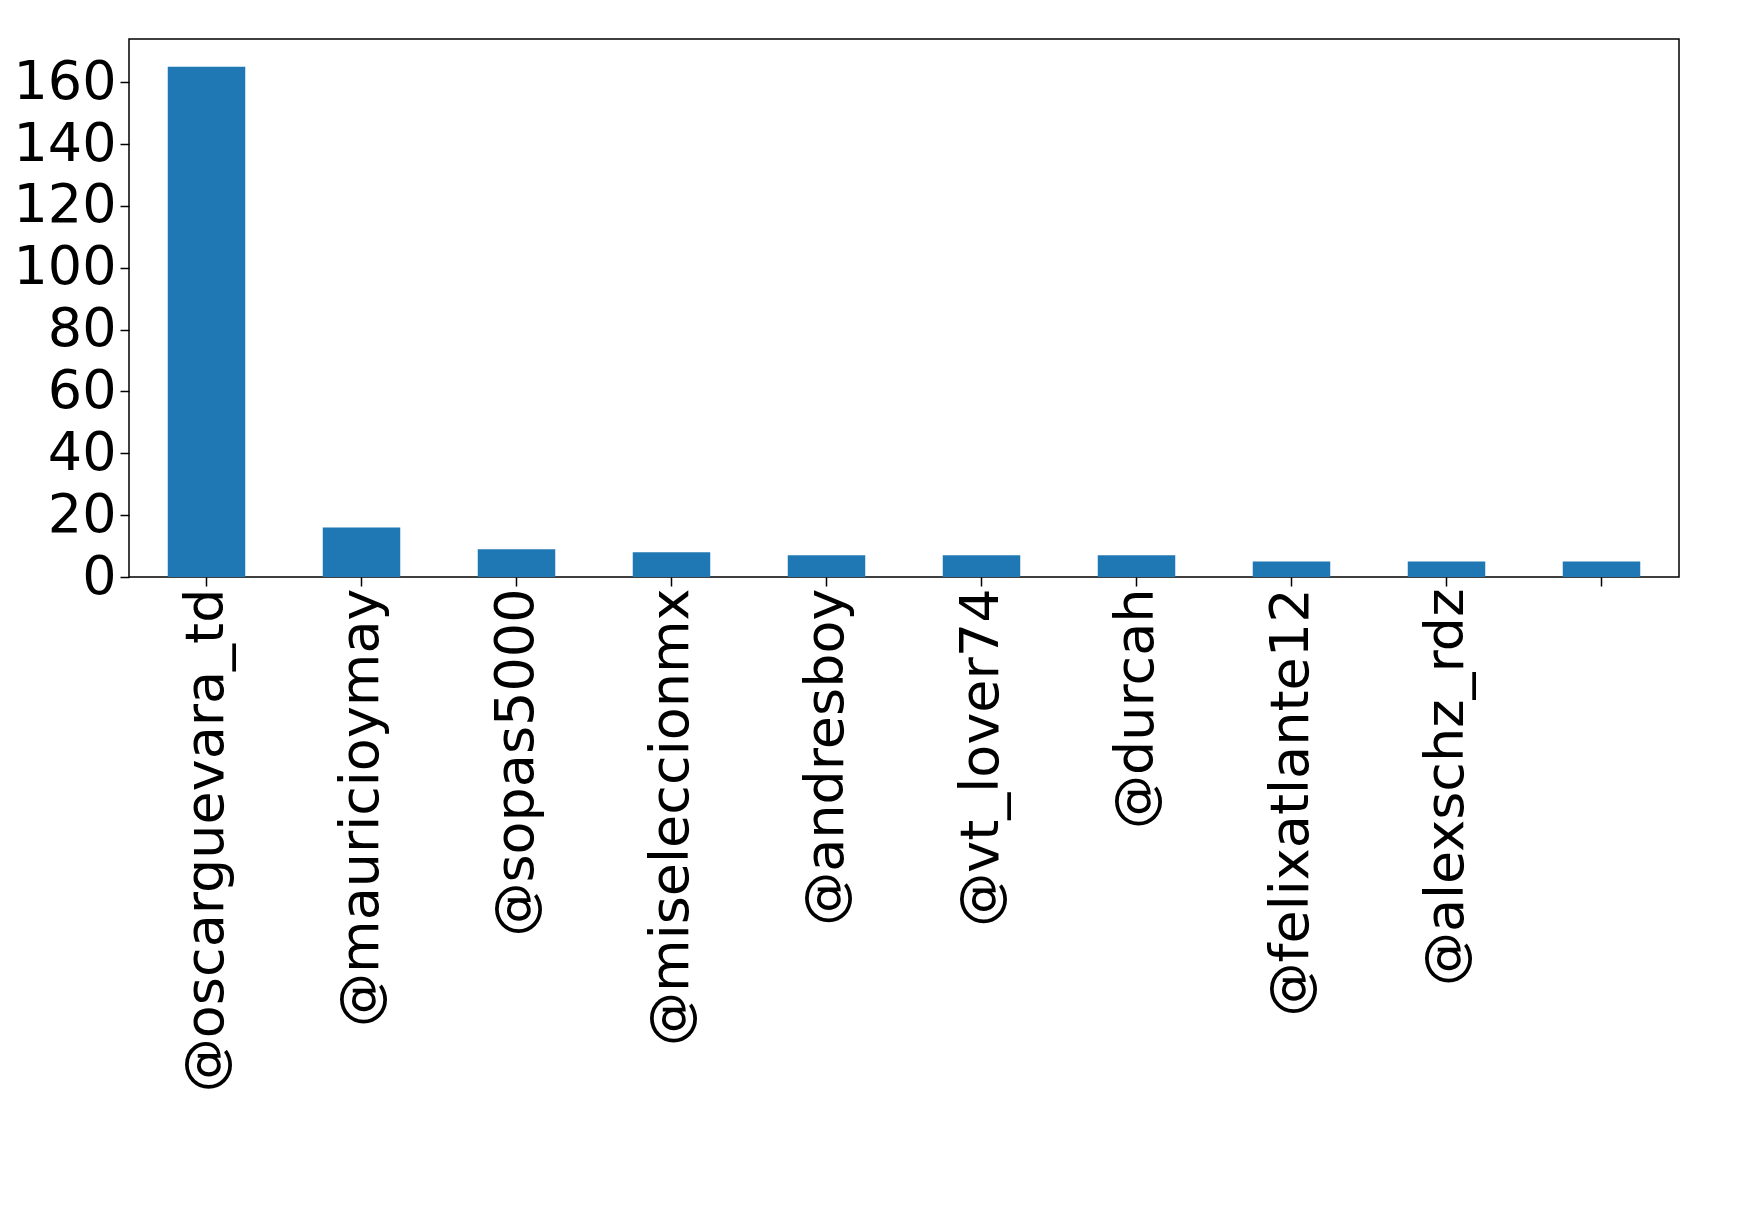 The image size is (1758, 1211). What do you see at coordinates (824, 757) in the screenshot?
I see `x-tick-label: @andresboy` at bounding box center [824, 757].